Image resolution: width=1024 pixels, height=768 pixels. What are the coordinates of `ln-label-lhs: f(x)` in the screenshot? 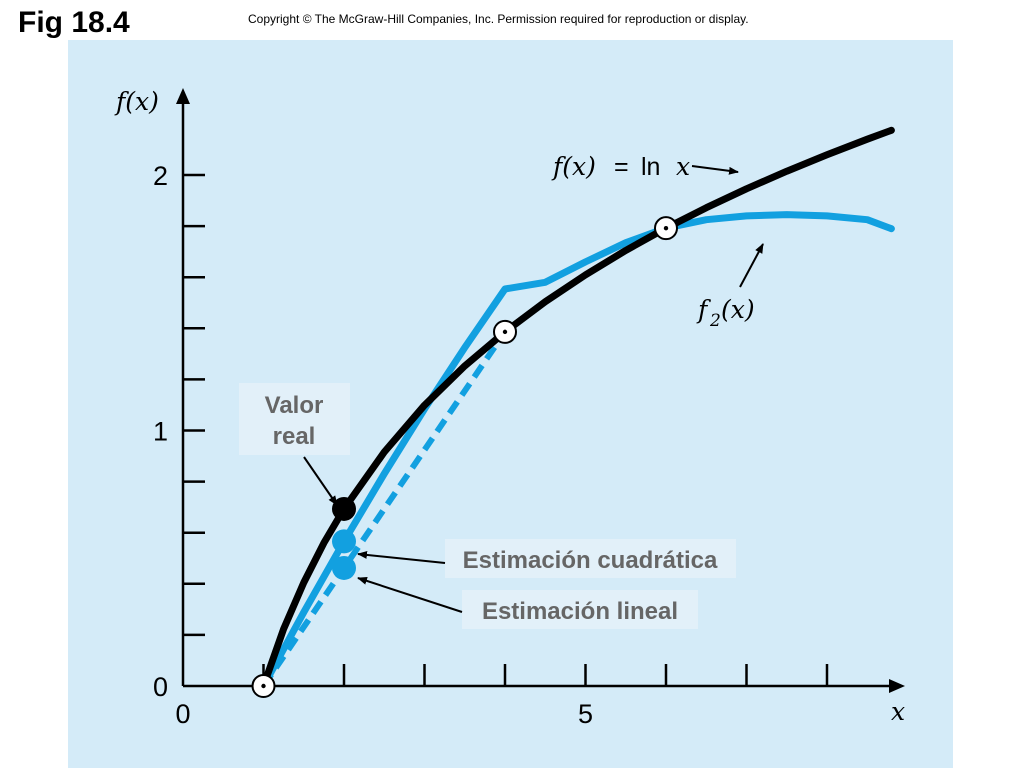 It's located at (573, 166).